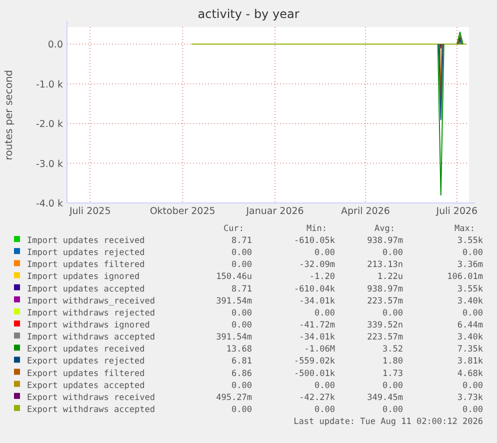 This screenshot has height=443, width=497. Describe the element at coordinates (242, 373) in the screenshot. I see `text: 6.86` at that location.